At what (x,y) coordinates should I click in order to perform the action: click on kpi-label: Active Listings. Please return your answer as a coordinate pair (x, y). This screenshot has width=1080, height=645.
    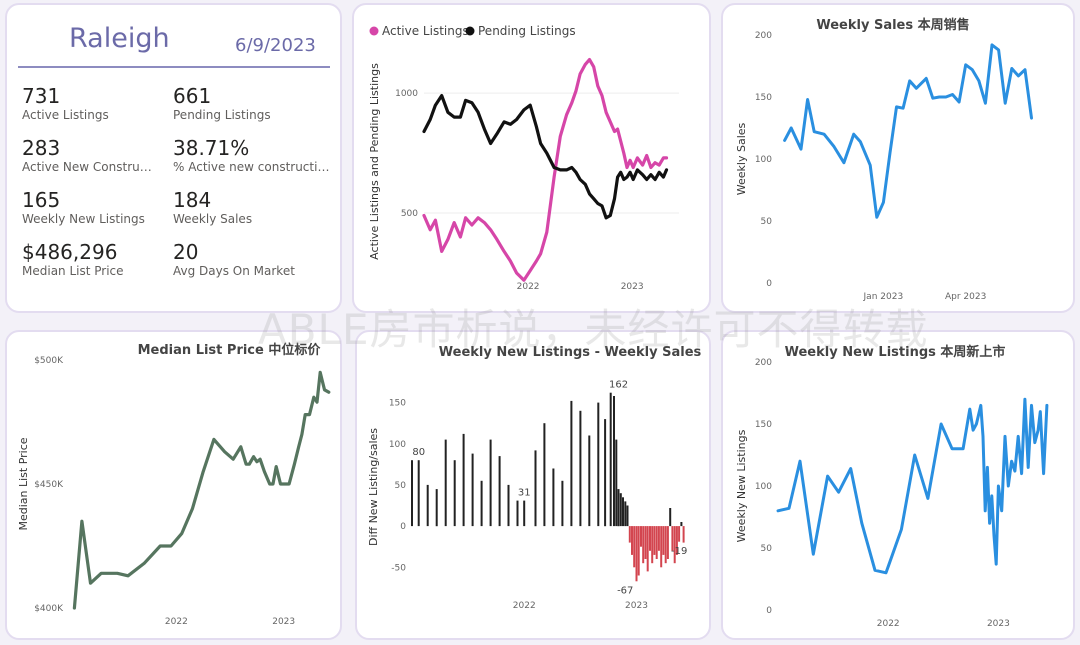
    Looking at the image, I should click on (65, 115).